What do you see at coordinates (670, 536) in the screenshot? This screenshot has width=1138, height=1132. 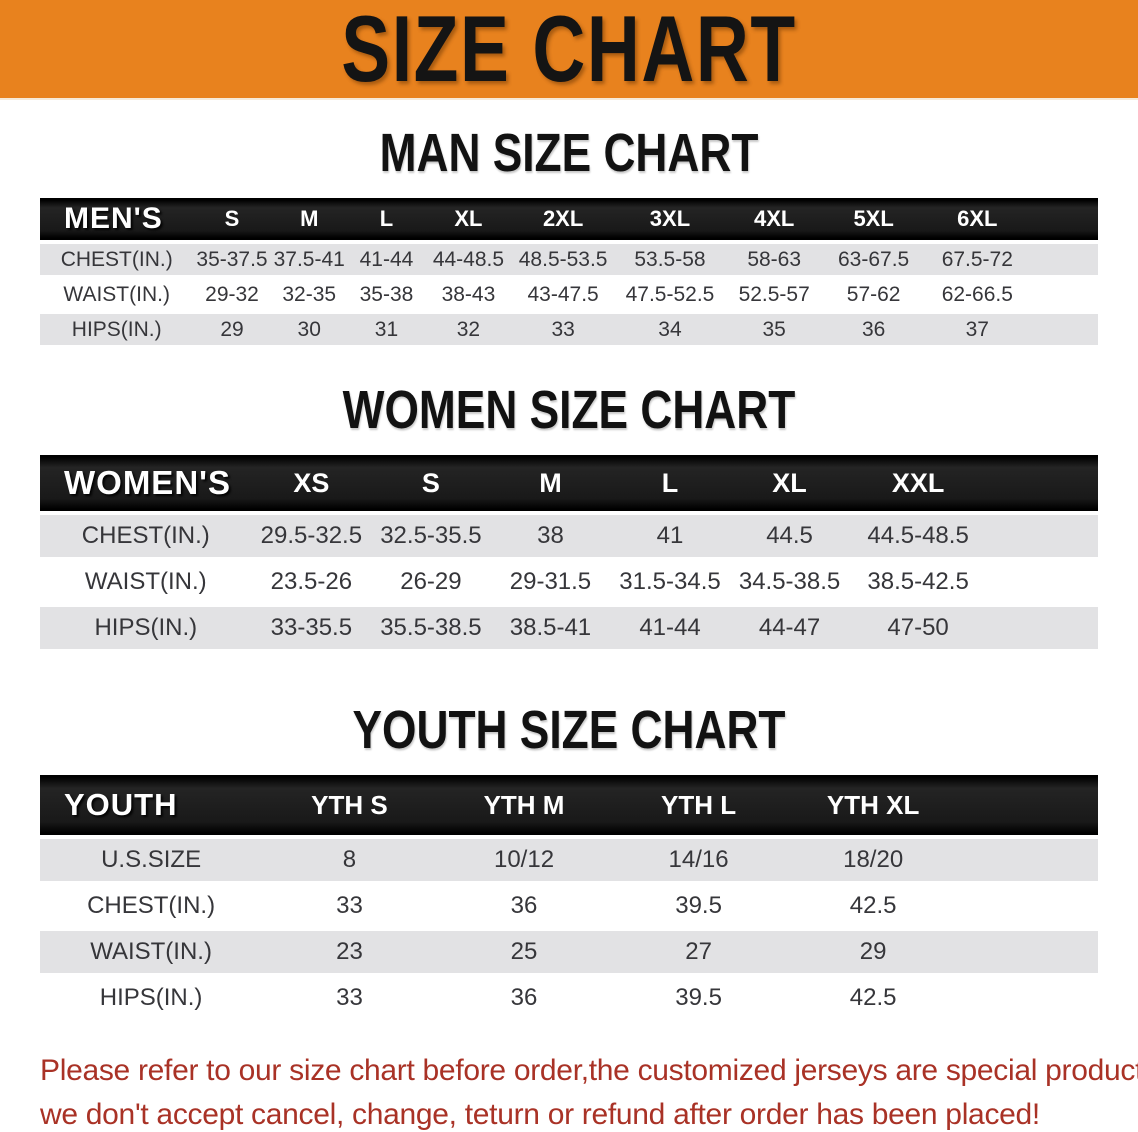 I see `size-value: 41` at bounding box center [670, 536].